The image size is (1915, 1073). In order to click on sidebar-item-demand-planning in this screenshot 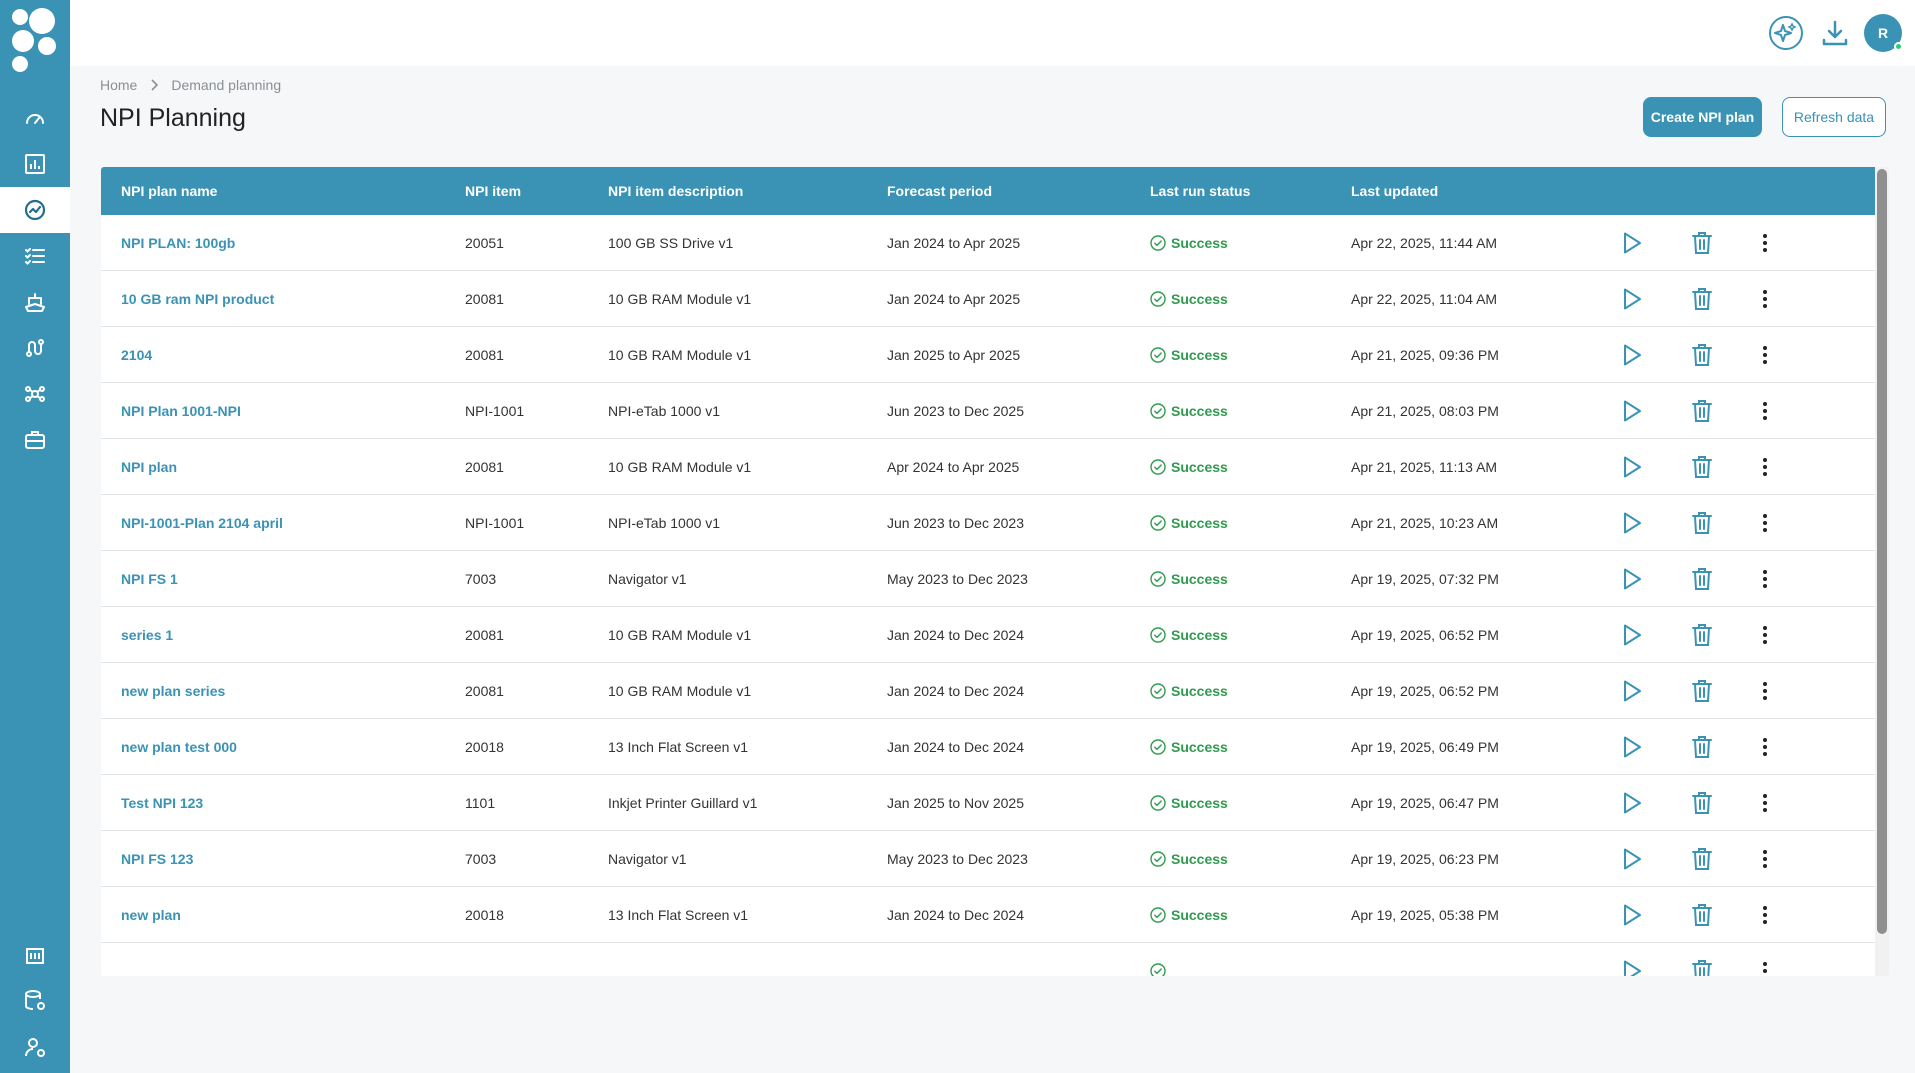, I will do `click(35, 210)`.